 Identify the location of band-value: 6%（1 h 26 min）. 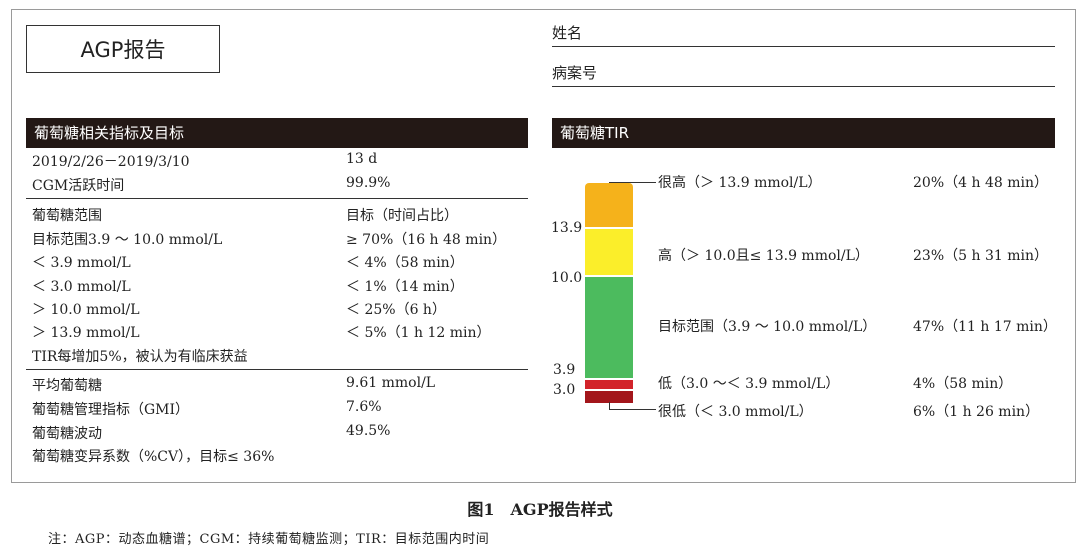
(976, 412).